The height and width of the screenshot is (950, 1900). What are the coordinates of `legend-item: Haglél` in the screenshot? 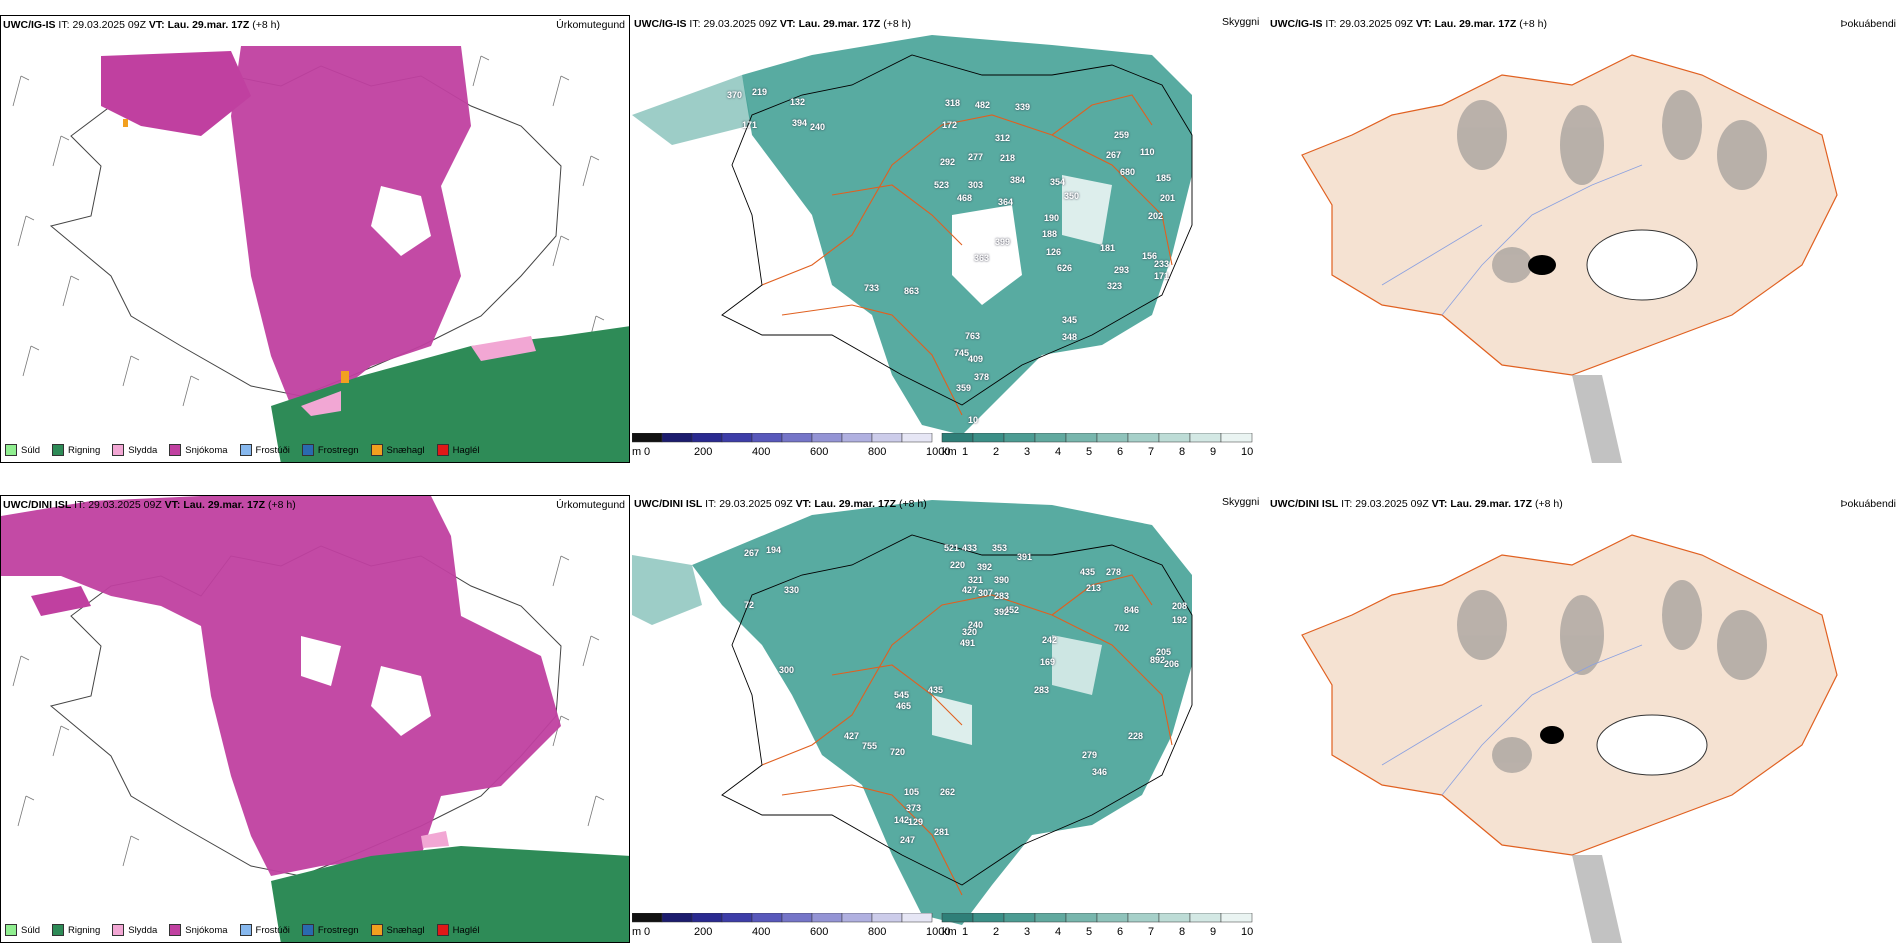 It's located at (458, 930).